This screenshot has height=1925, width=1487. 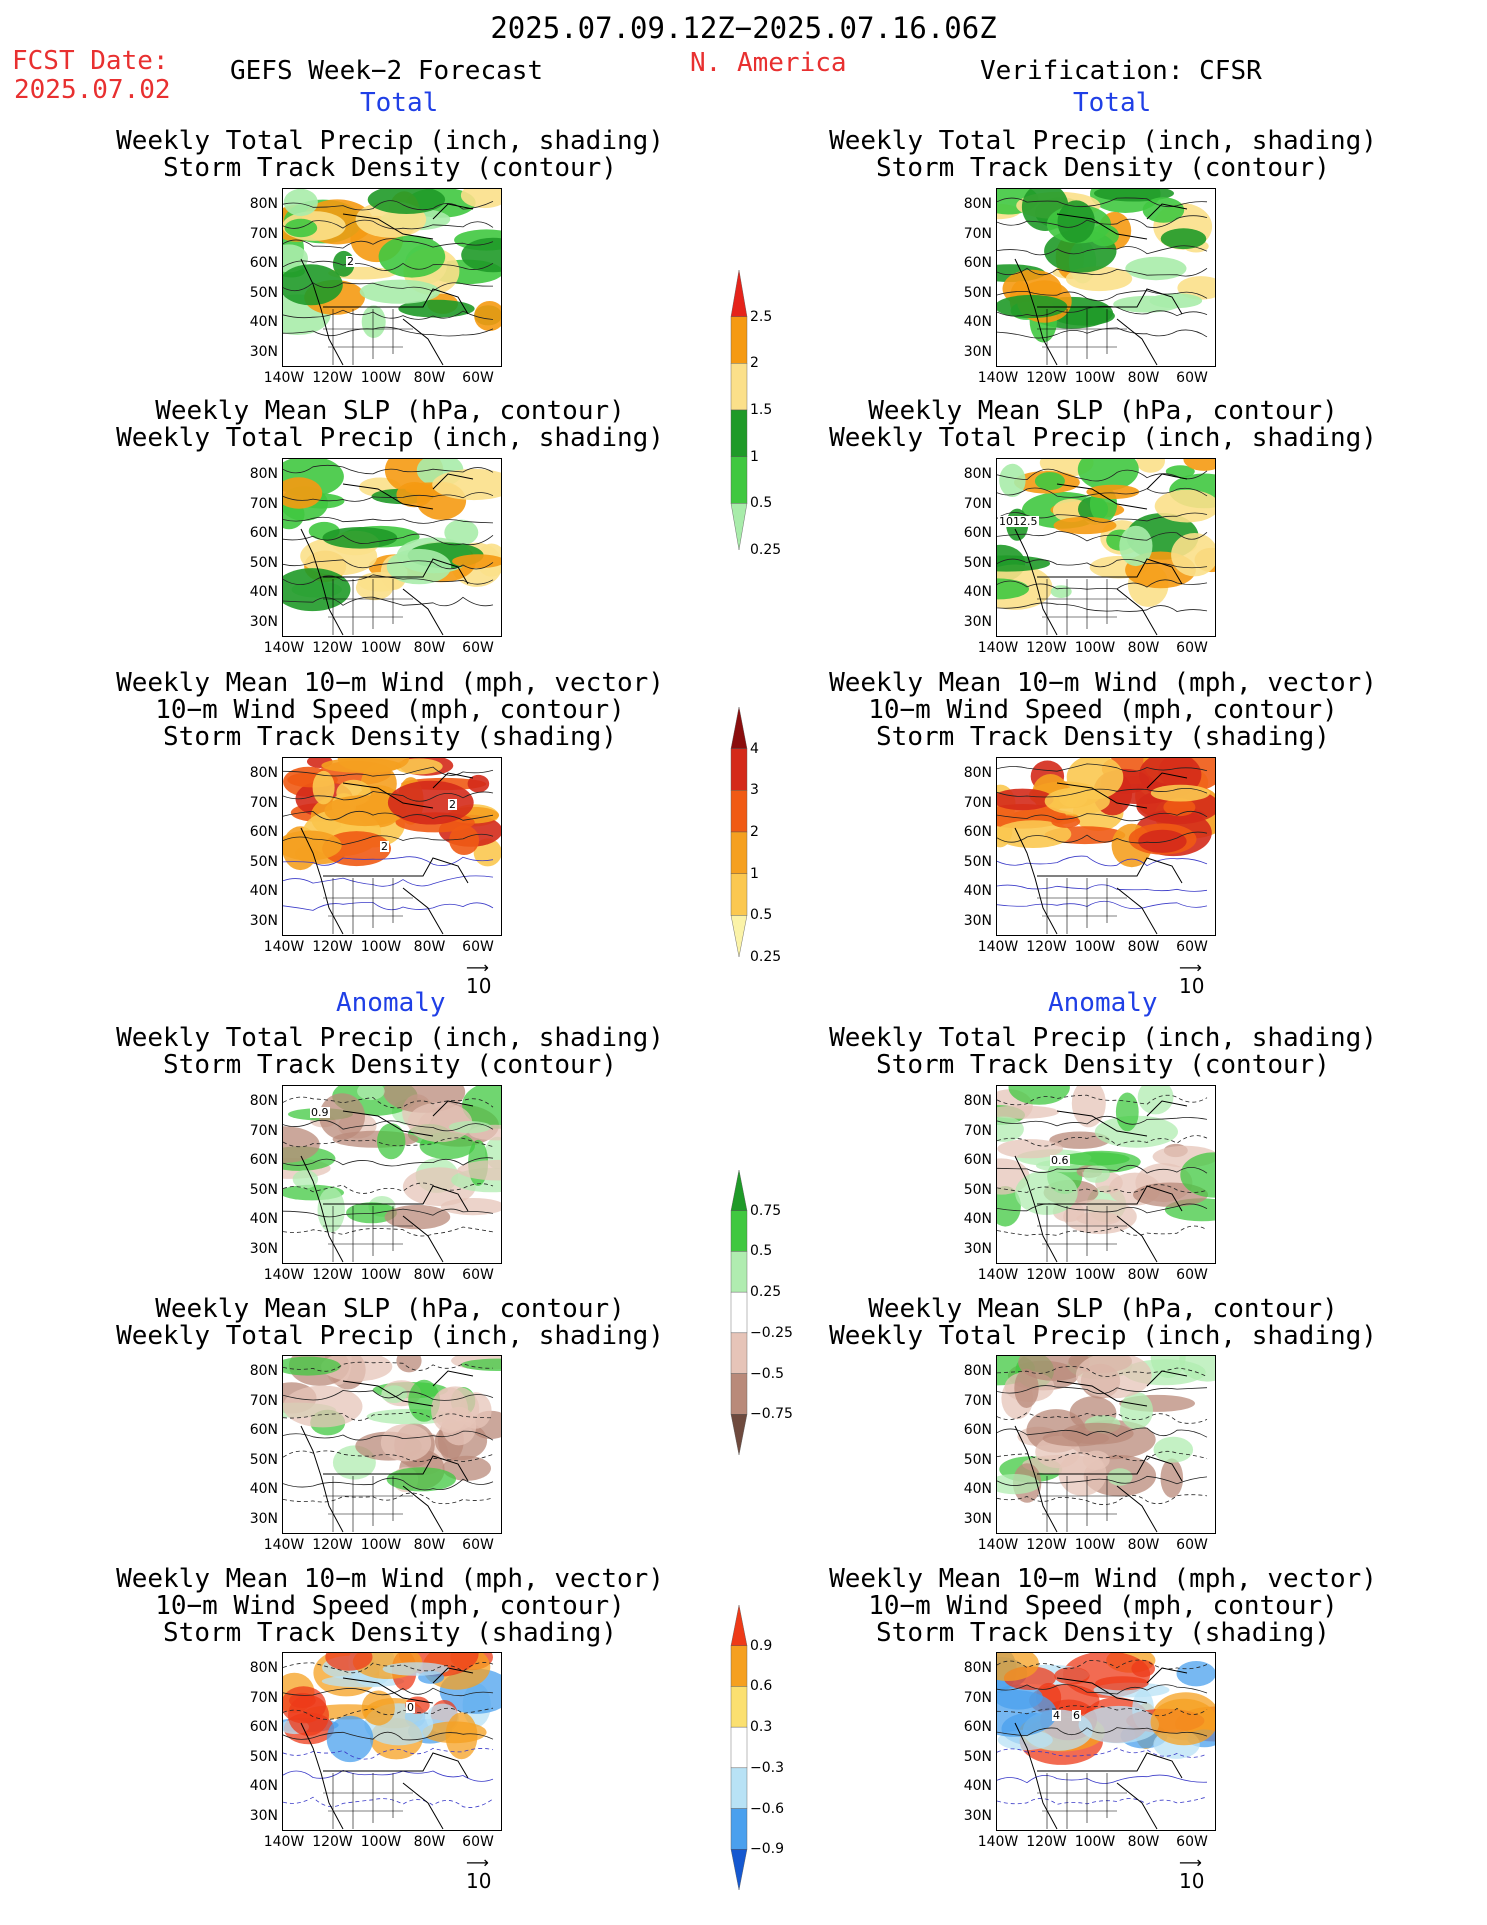 I want to click on map-total-wind-fcst, so click(x=392, y=846).